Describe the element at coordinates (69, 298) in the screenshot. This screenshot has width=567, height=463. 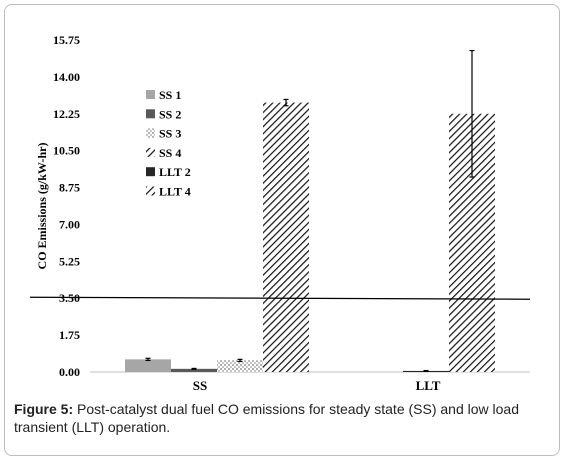
I see `y-tick-label: 3.50` at that location.